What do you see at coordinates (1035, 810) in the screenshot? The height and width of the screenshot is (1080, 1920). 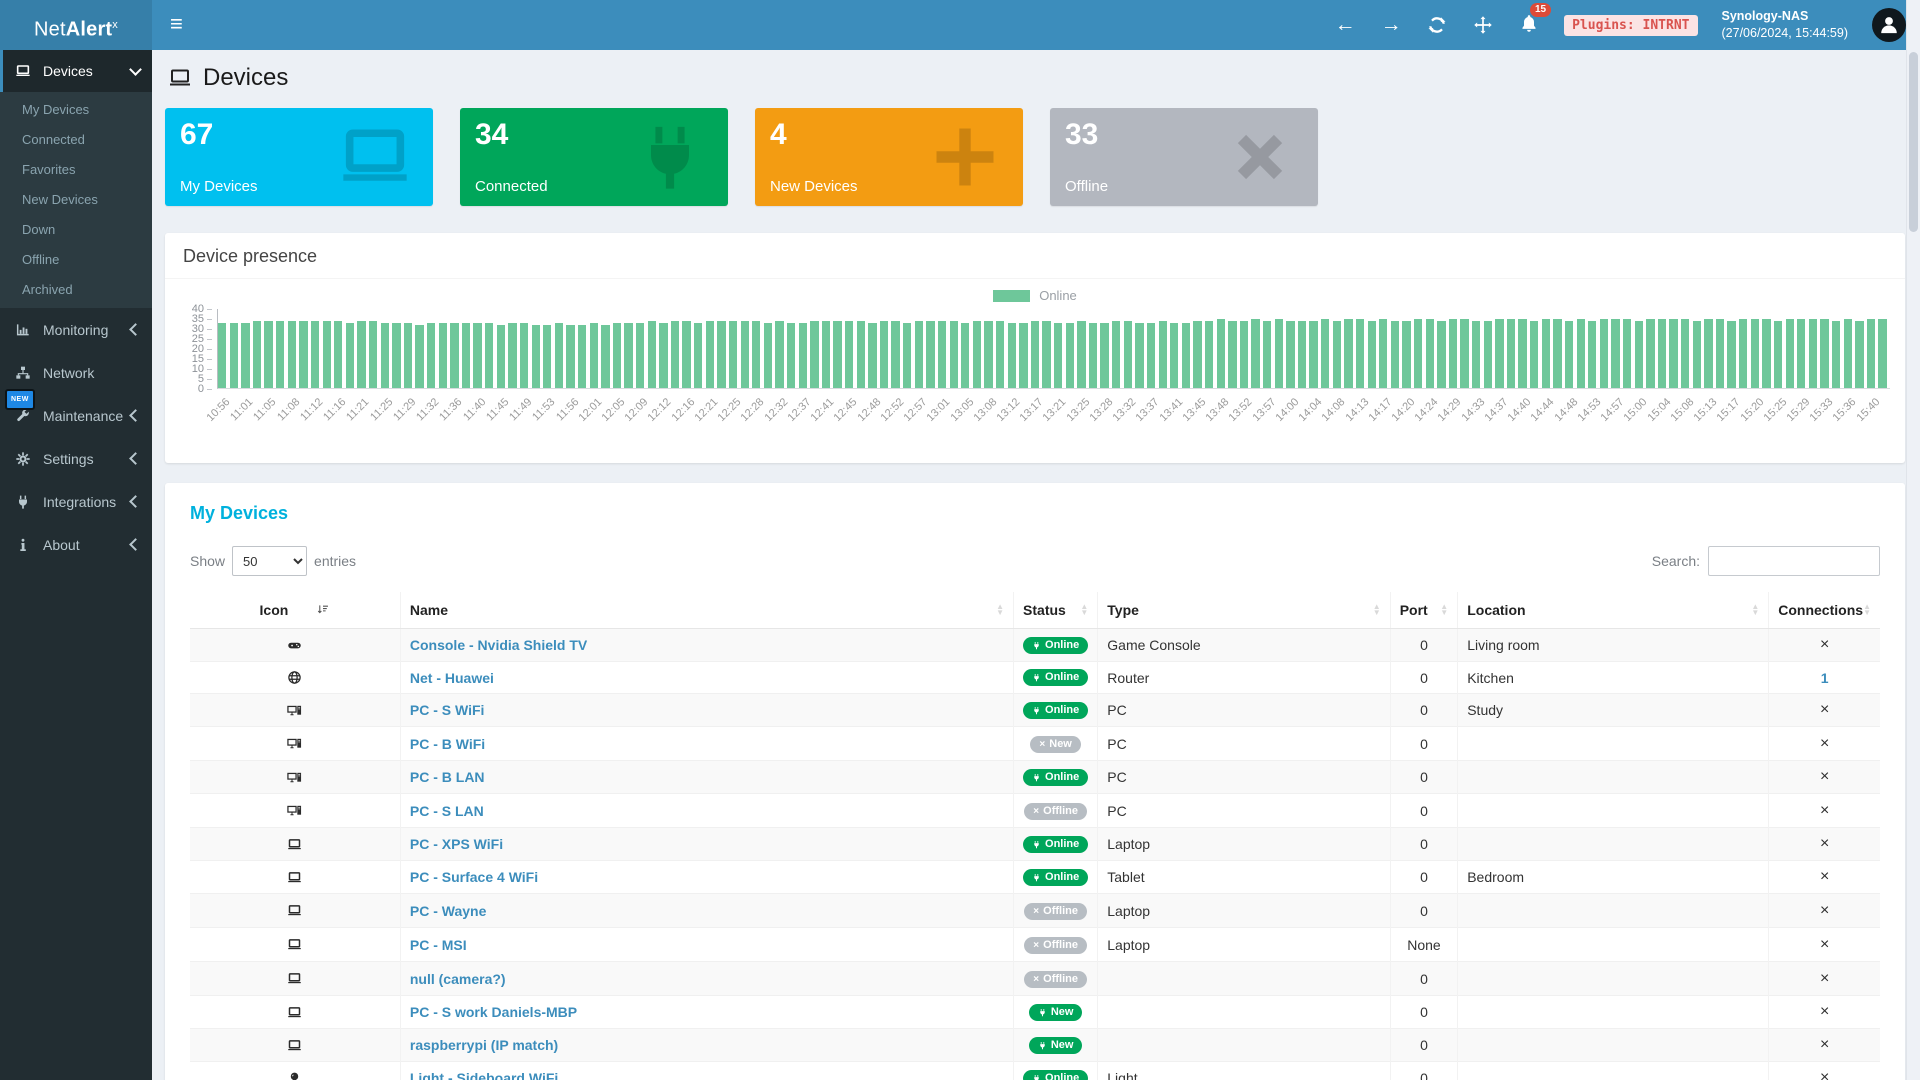 I see `table-row: PC - S LAN × Offline PC 0 ×` at bounding box center [1035, 810].